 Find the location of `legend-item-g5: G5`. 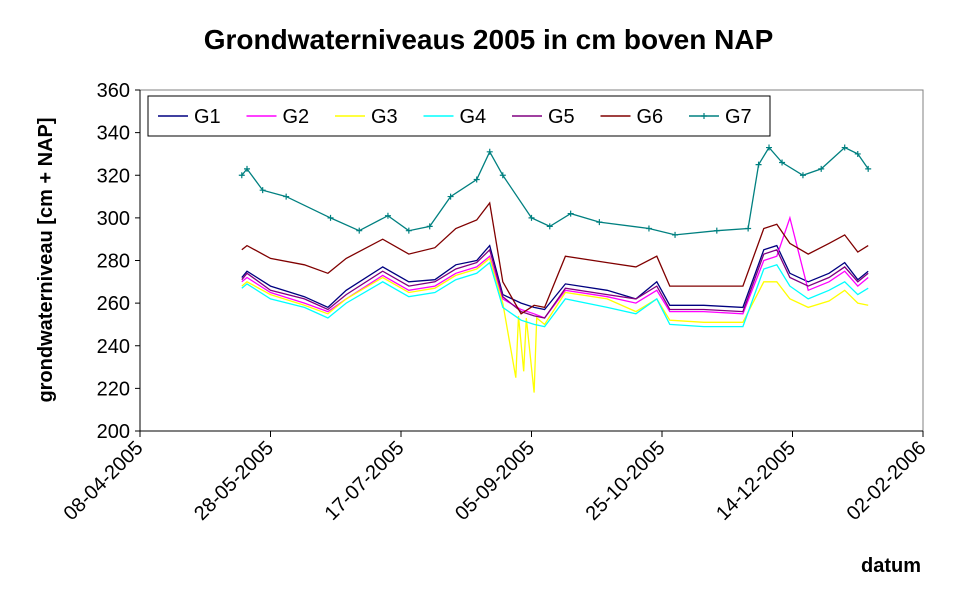

legend-item-g5: G5 is located at coordinates (543, 117).